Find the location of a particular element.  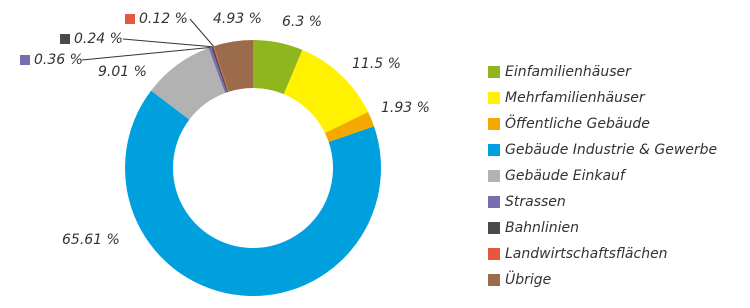

legend-label: Gebäude Einkauf is located at coordinates (566, 176).